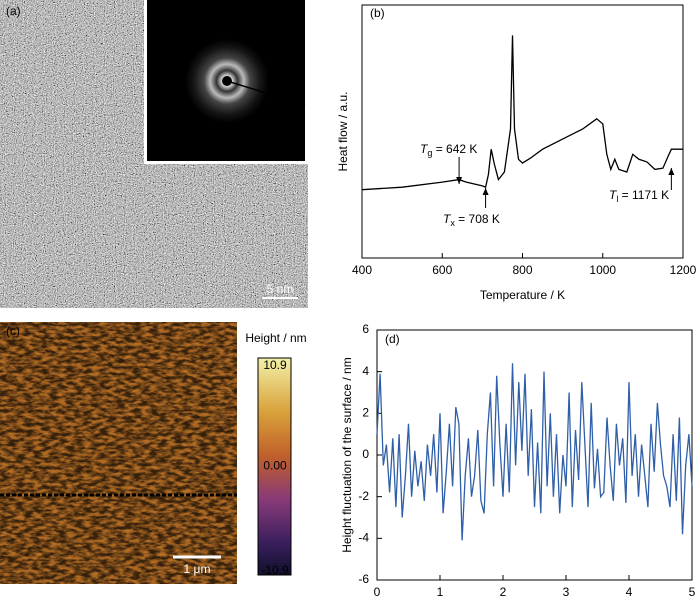 The image size is (700, 607). Describe the element at coordinates (363, 579) in the screenshot. I see `y-tick-label: -6` at that location.